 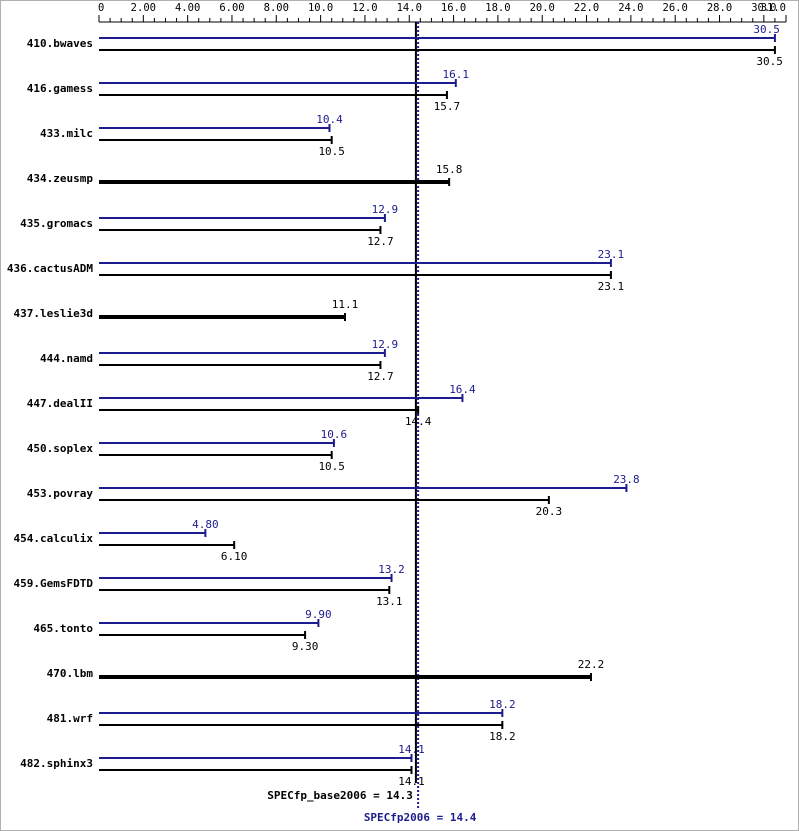 What do you see at coordinates (143, 8) in the screenshot?
I see `x-tick-label: 2.00` at bounding box center [143, 8].